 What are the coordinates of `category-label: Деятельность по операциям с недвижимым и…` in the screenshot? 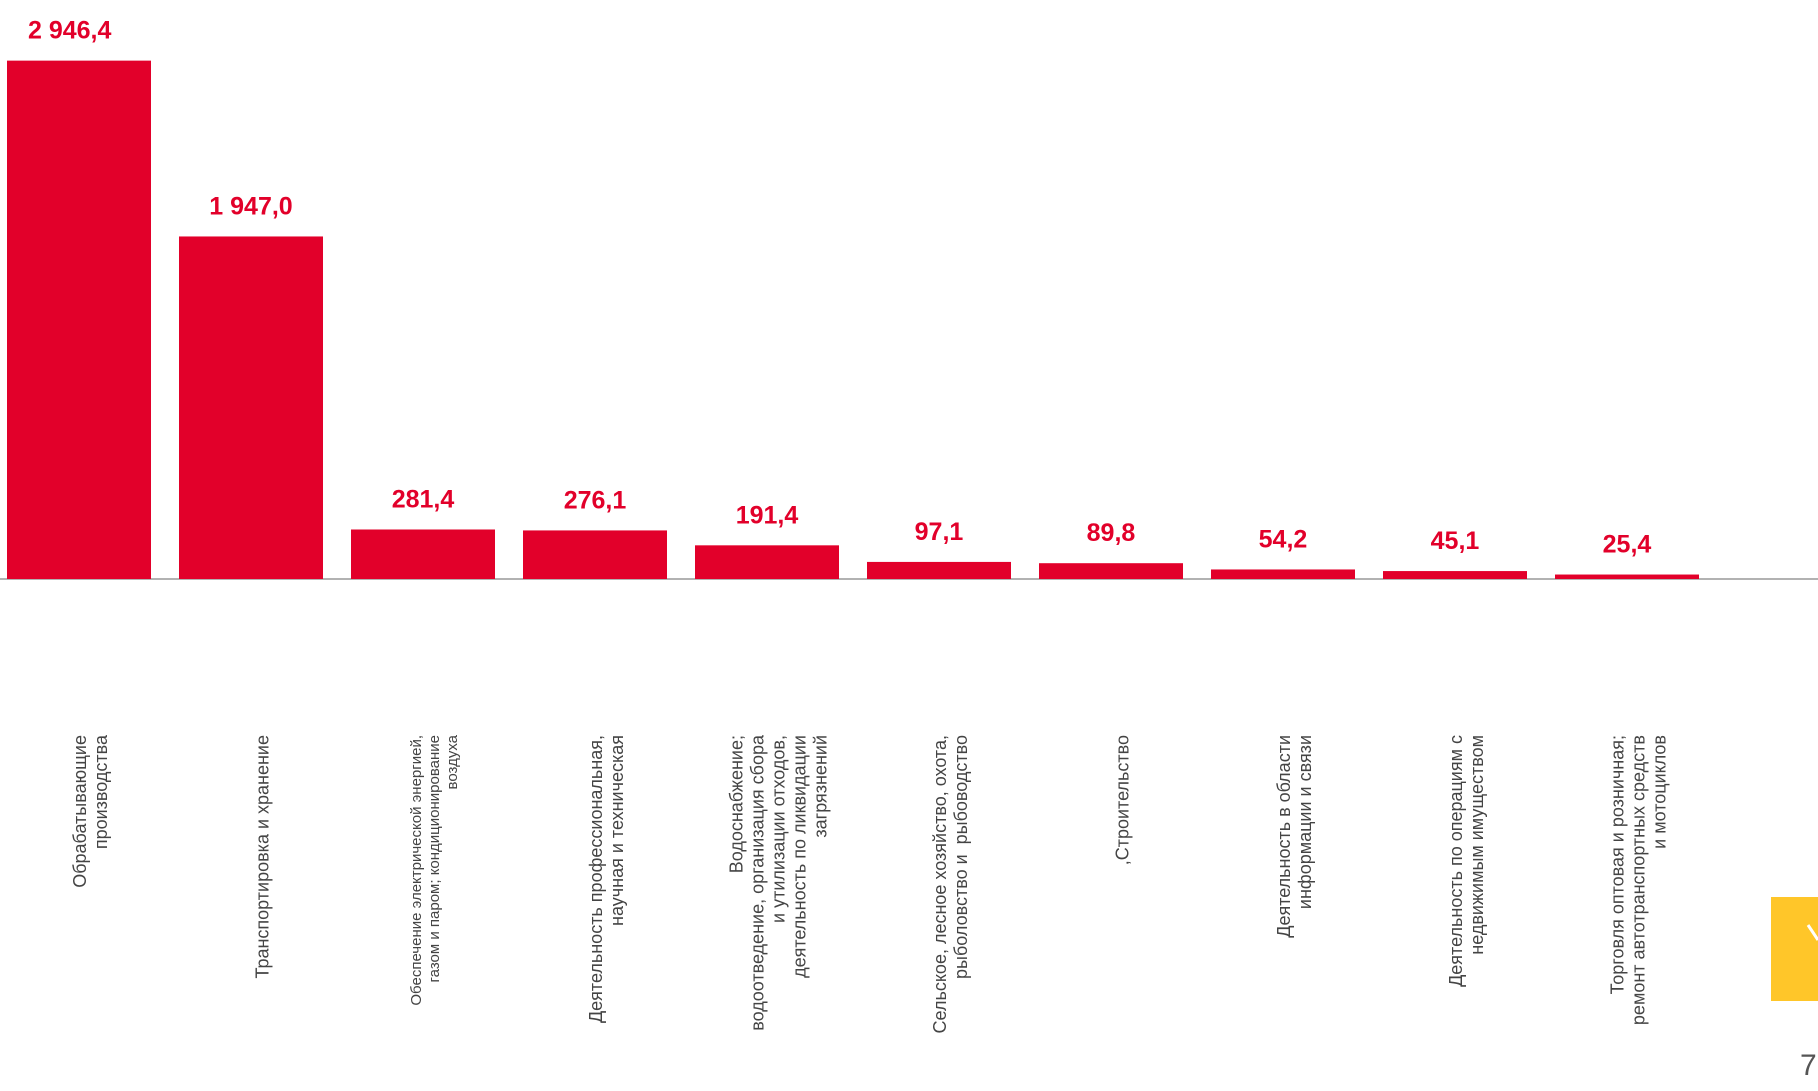 It's located at (1466, 861).